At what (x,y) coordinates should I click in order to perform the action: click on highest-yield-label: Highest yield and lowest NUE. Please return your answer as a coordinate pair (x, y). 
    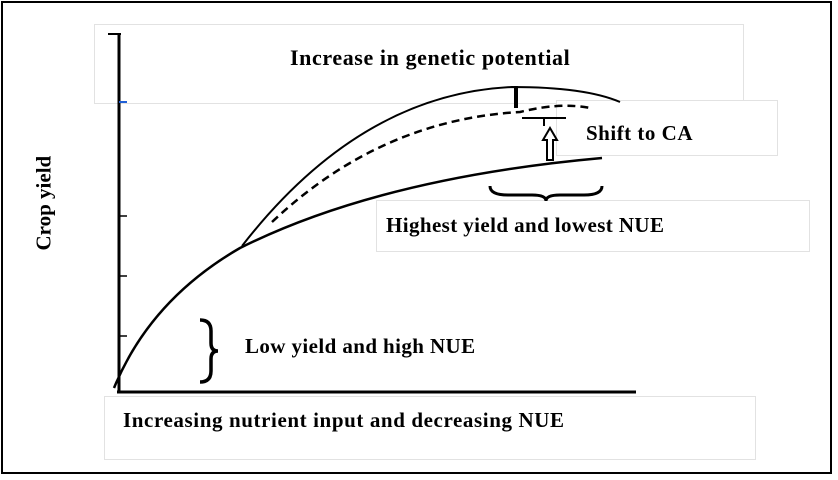
    Looking at the image, I should click on (525, 225).